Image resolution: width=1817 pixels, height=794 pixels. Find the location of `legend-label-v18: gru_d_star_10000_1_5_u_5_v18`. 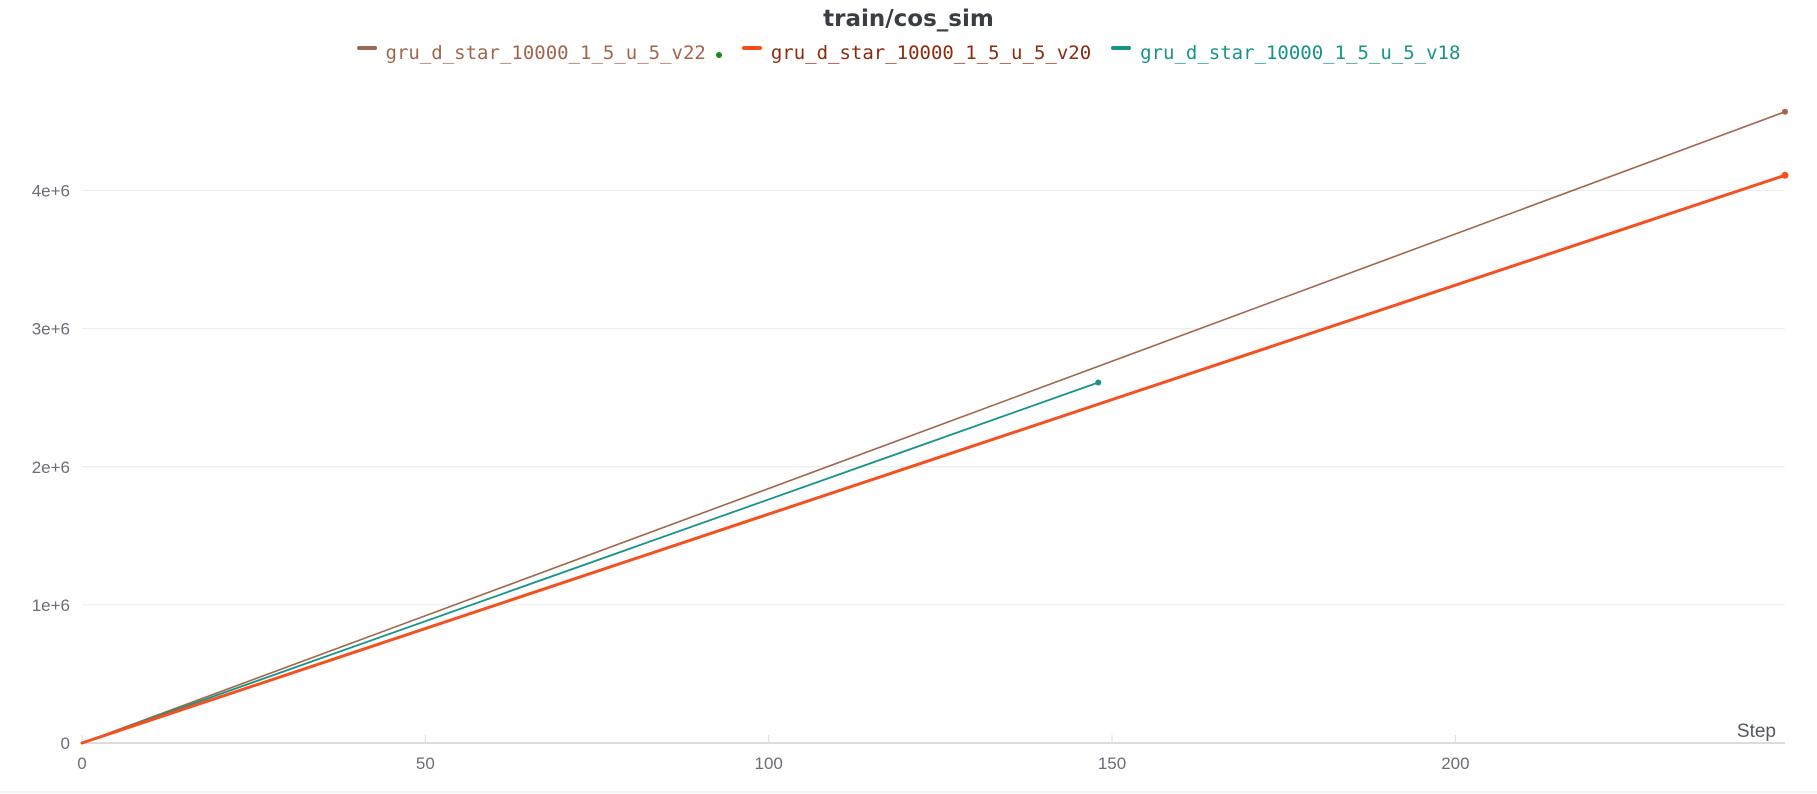

legend-label-v18: gru_d_star_10000_1_5_u_5_v18 is located at coordinates (1300, 53).